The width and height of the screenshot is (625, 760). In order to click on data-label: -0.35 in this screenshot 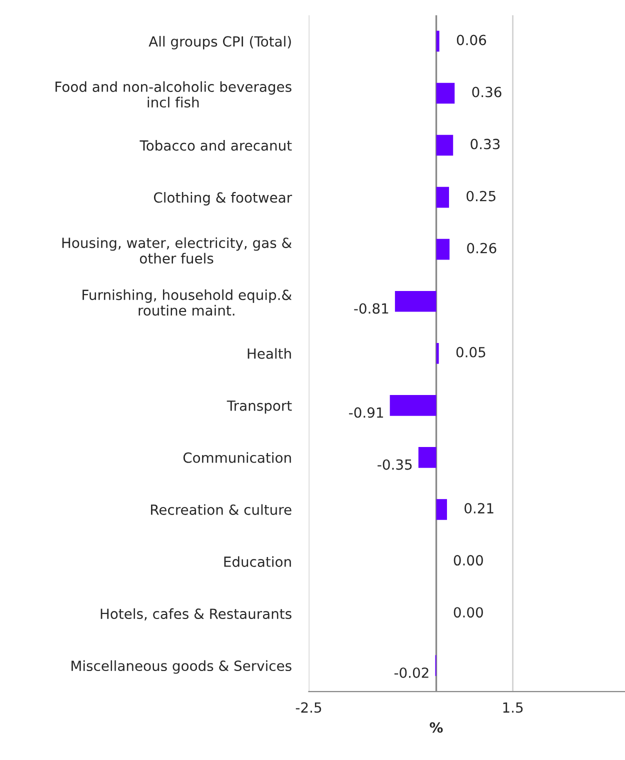, I will do `click(395, 464)`.